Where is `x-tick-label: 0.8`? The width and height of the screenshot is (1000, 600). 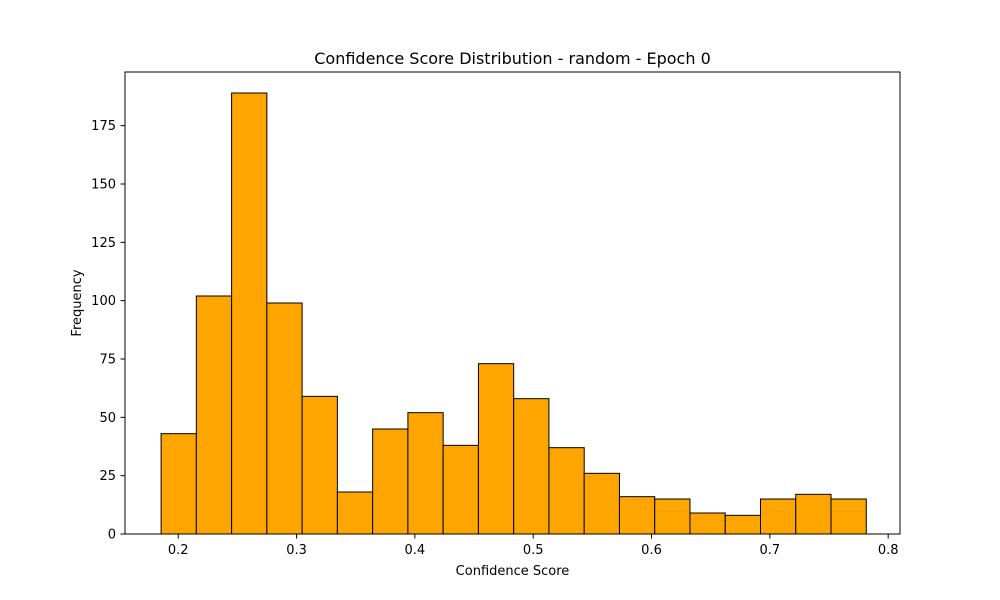
x-tick-label: 0.8 is located at coordinates (888, 550).